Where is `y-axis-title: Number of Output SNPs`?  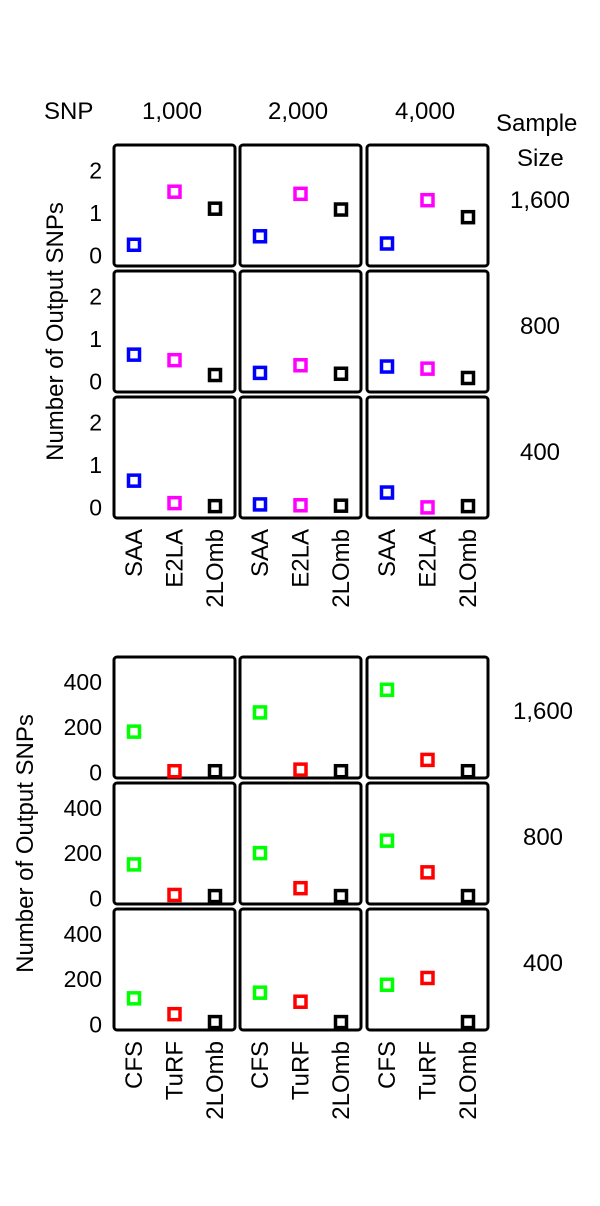 y-axis-title: Number of Output SNPs is located at coordinates (25, 843).